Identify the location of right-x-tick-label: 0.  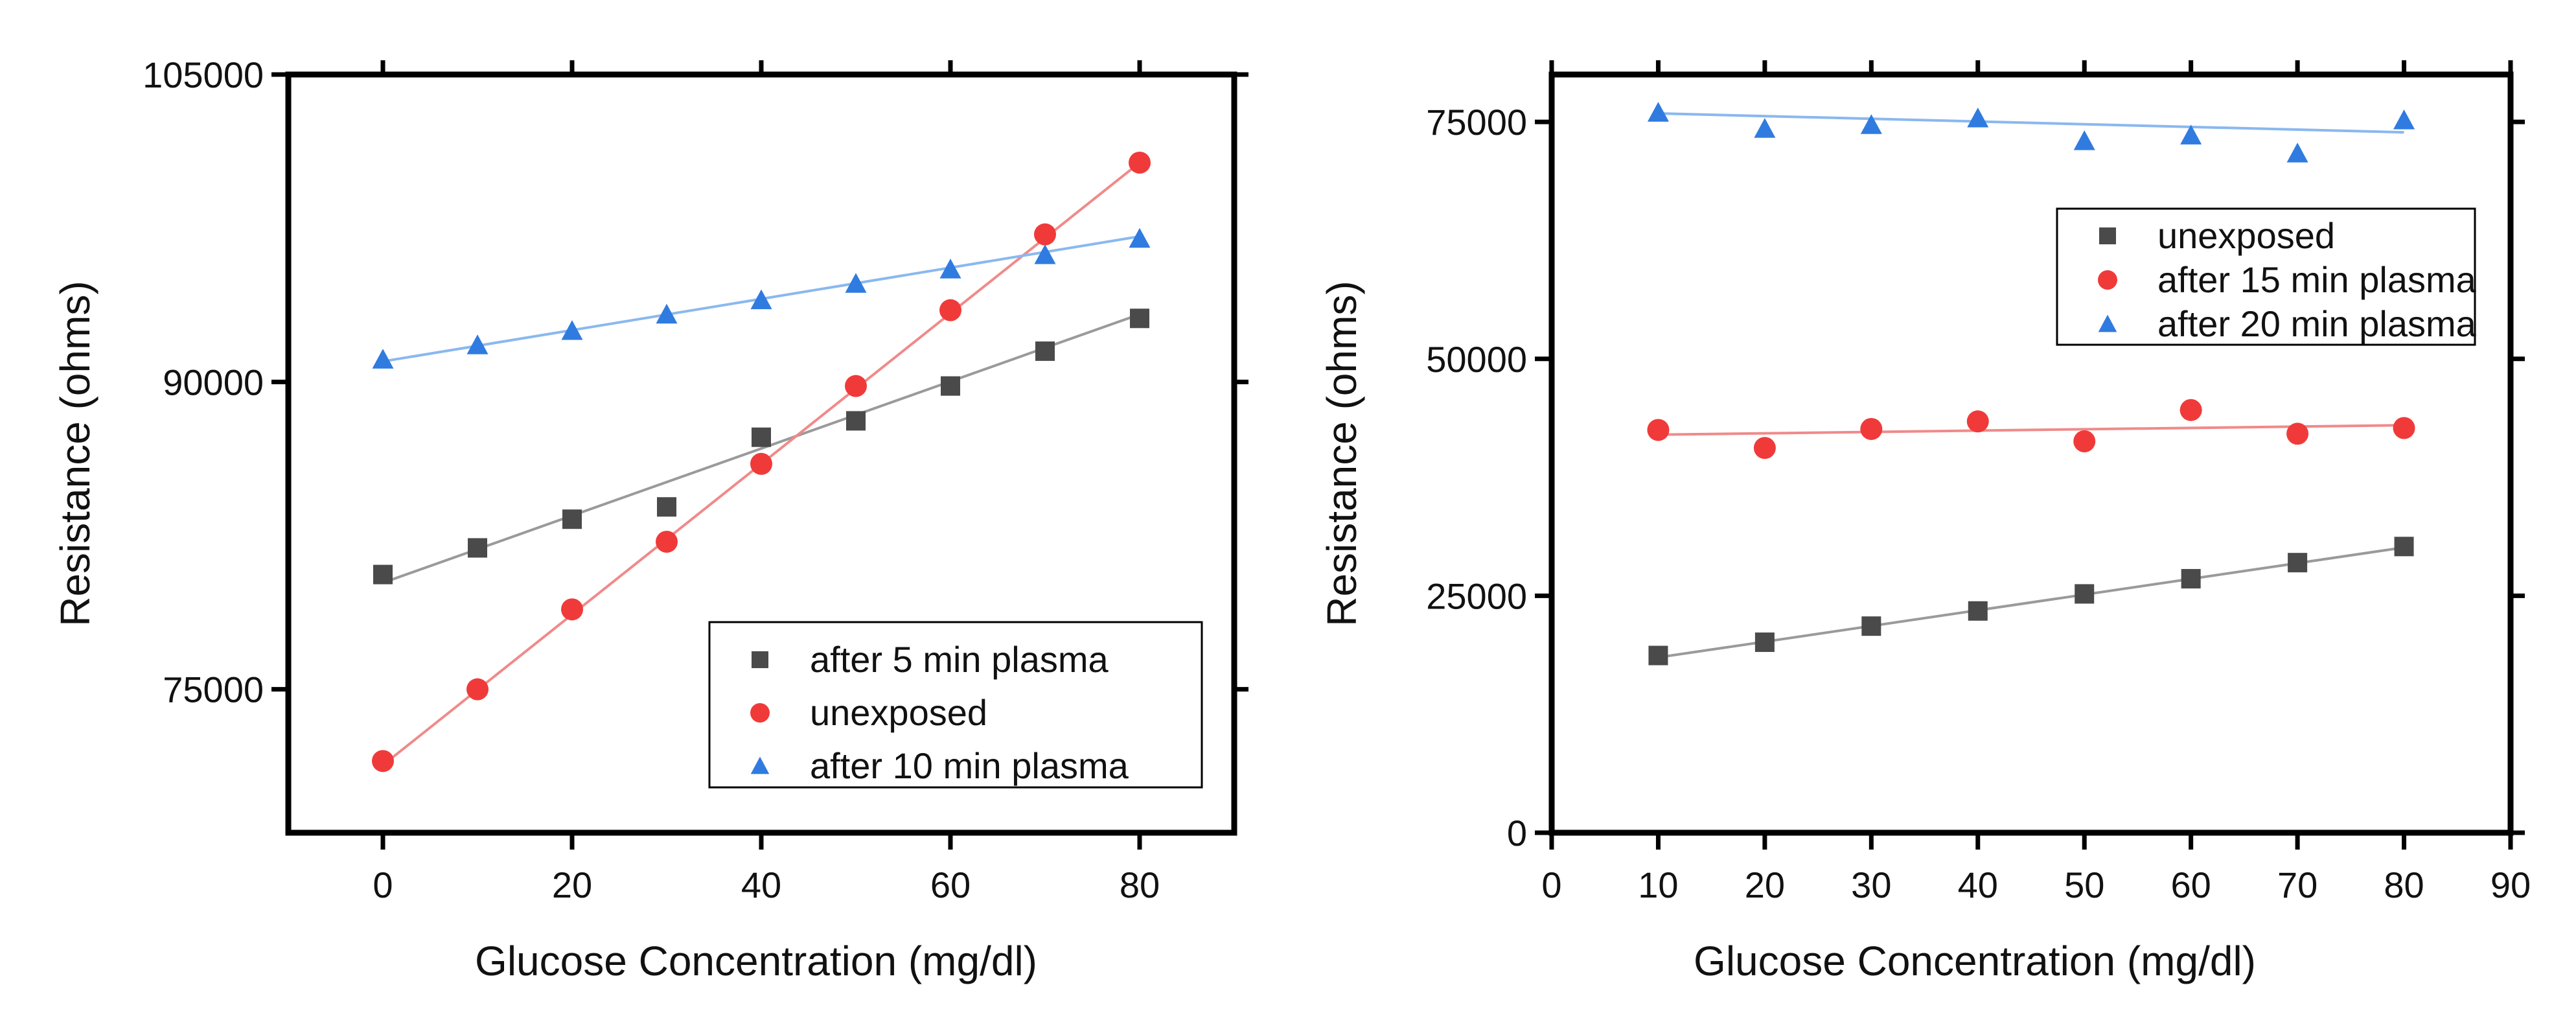
(1551, 884).